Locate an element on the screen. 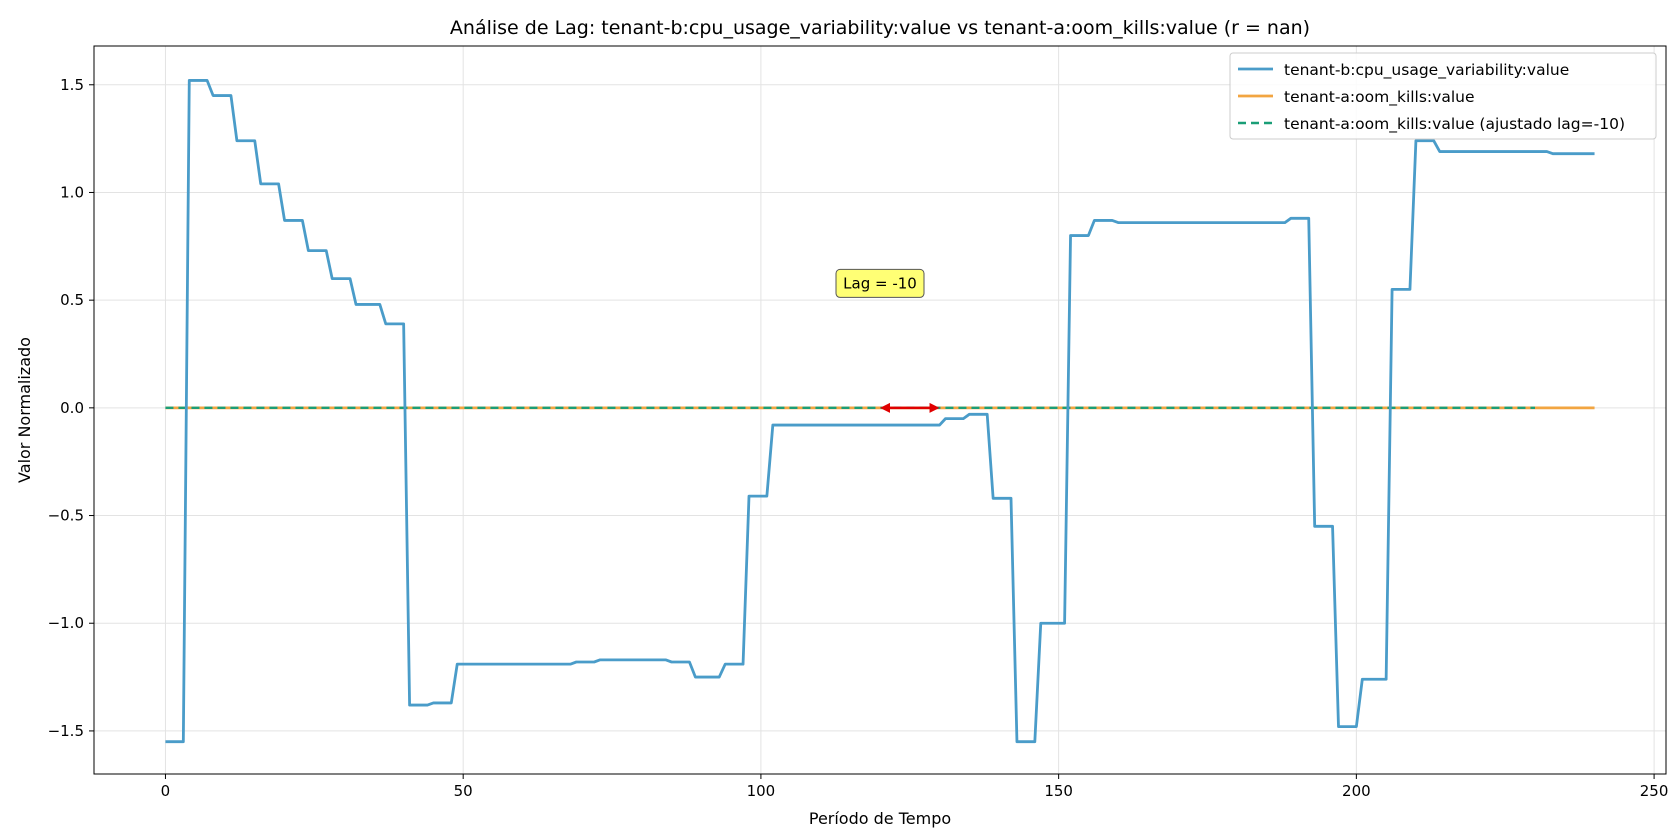 The width and height of the screenshot is (1680, 840). y-tick-label--1-5: −1.5 is located at coordinates (66, 731).